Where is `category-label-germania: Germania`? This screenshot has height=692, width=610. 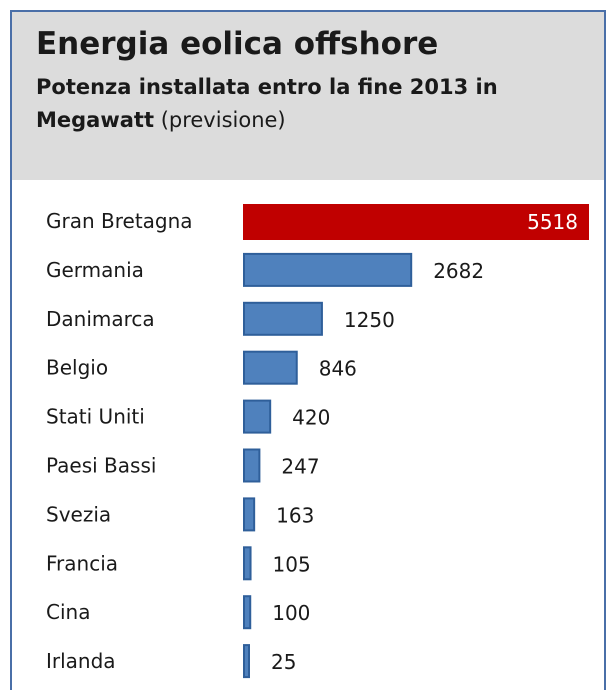 category-label-germania: Germania is located at coordinates (95, 270).